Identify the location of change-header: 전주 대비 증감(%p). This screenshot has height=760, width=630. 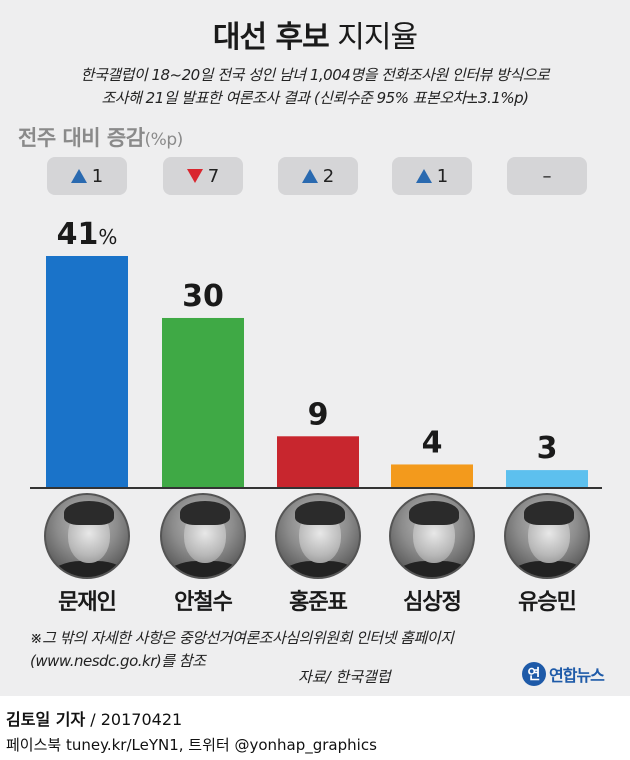
(100, 137).